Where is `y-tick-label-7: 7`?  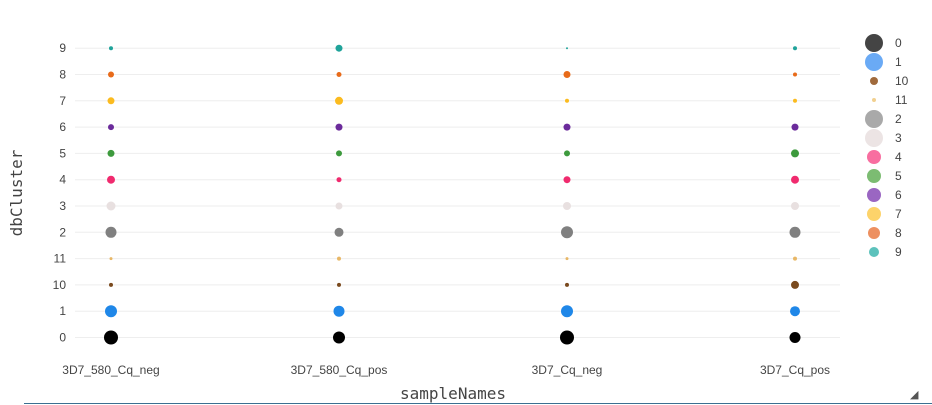 y-tick-label-7: 7 is located at coordinates (62, 101).